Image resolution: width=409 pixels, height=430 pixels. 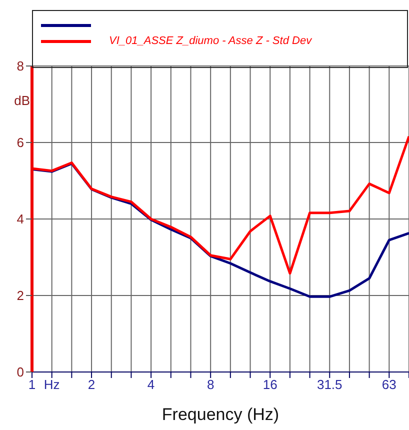 What do you see at coordinates (221, 414) in the screenshot?
I see `x-axis-title: Frequency (Hz)` at bounding box center [221, 414].